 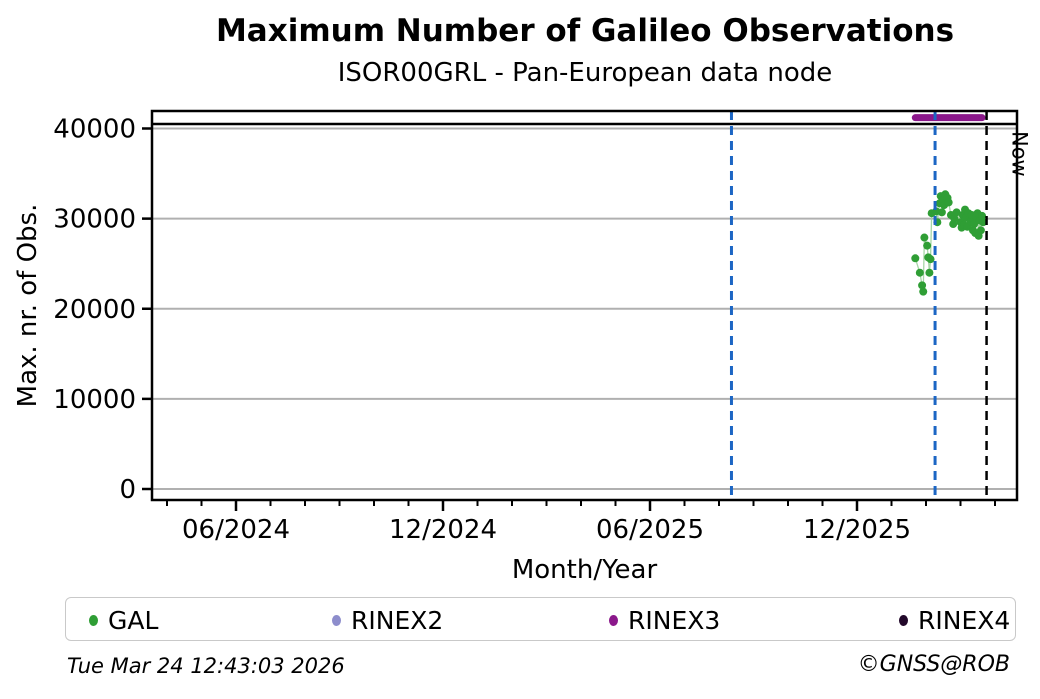 I want to click on y-tick-label: 0, so click(x=127, y=490).